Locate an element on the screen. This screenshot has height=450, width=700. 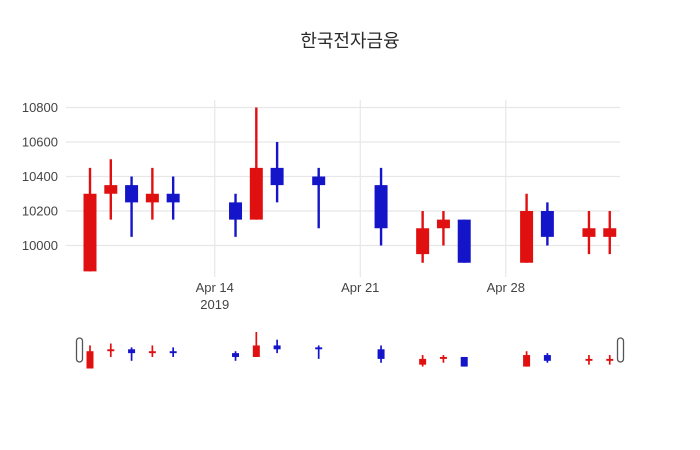
rangeslider-right-handle is located at coordinates (620, 350).